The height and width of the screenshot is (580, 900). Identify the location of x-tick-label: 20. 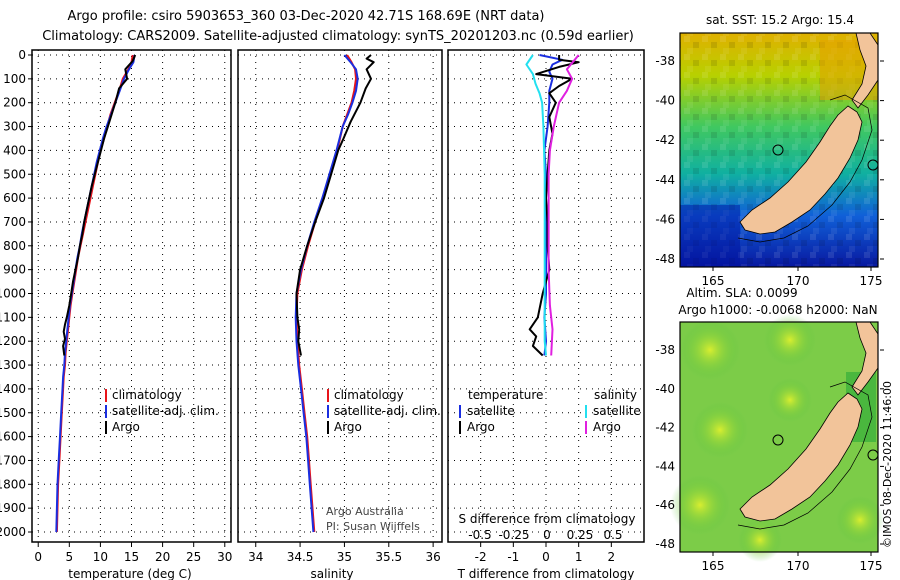
(162, 557).